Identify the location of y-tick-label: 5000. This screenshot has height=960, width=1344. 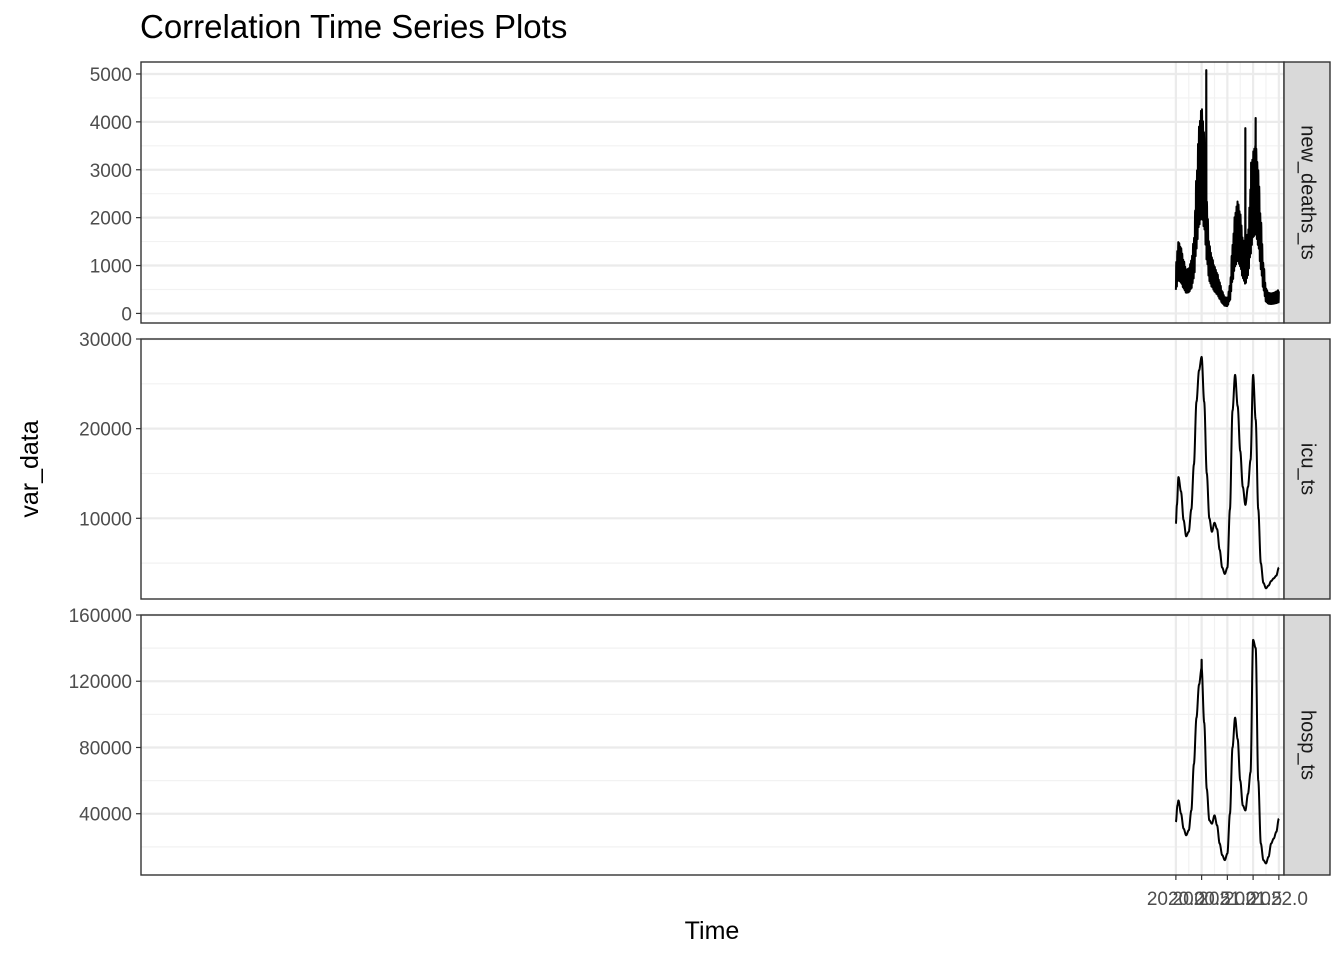
(111, 75).